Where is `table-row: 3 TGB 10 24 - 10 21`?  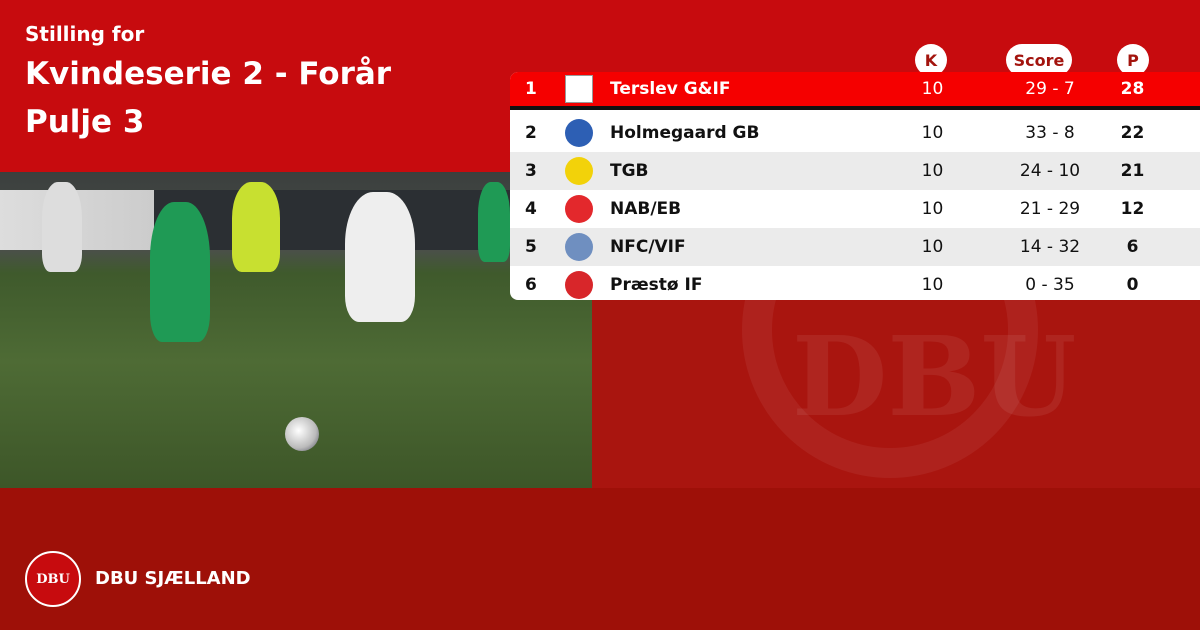 table-row: 3 TGB 10 24 - 10 21 is located at coordinates (855, 171).